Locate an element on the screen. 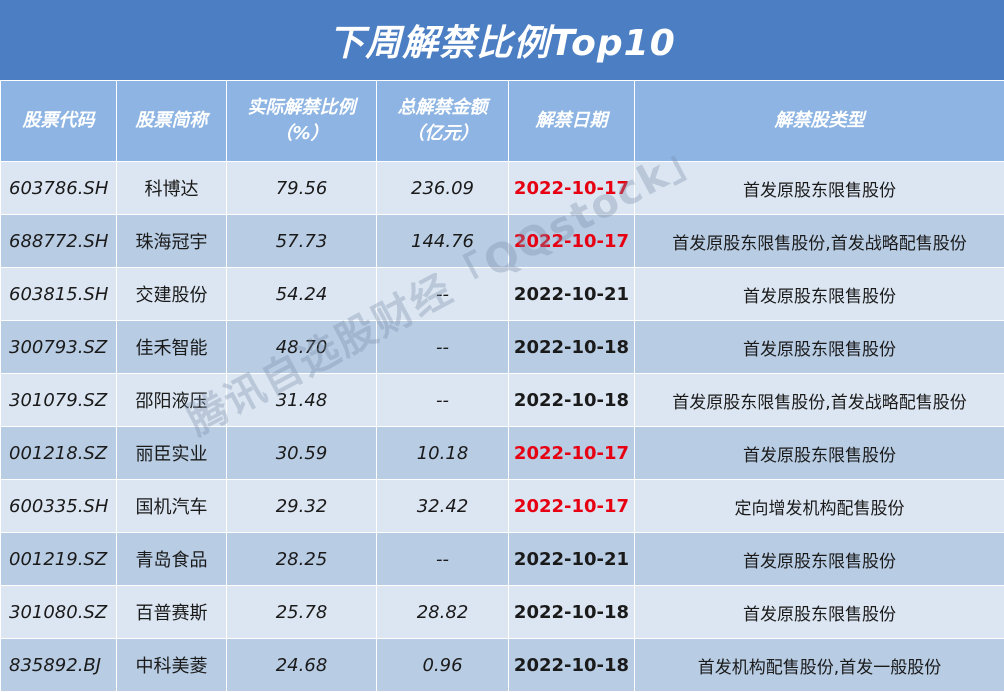 The width and height of the screenshot is (1004, 692). title-bar: 下周解禁比例Top10 is located at coordinates (502, 40).